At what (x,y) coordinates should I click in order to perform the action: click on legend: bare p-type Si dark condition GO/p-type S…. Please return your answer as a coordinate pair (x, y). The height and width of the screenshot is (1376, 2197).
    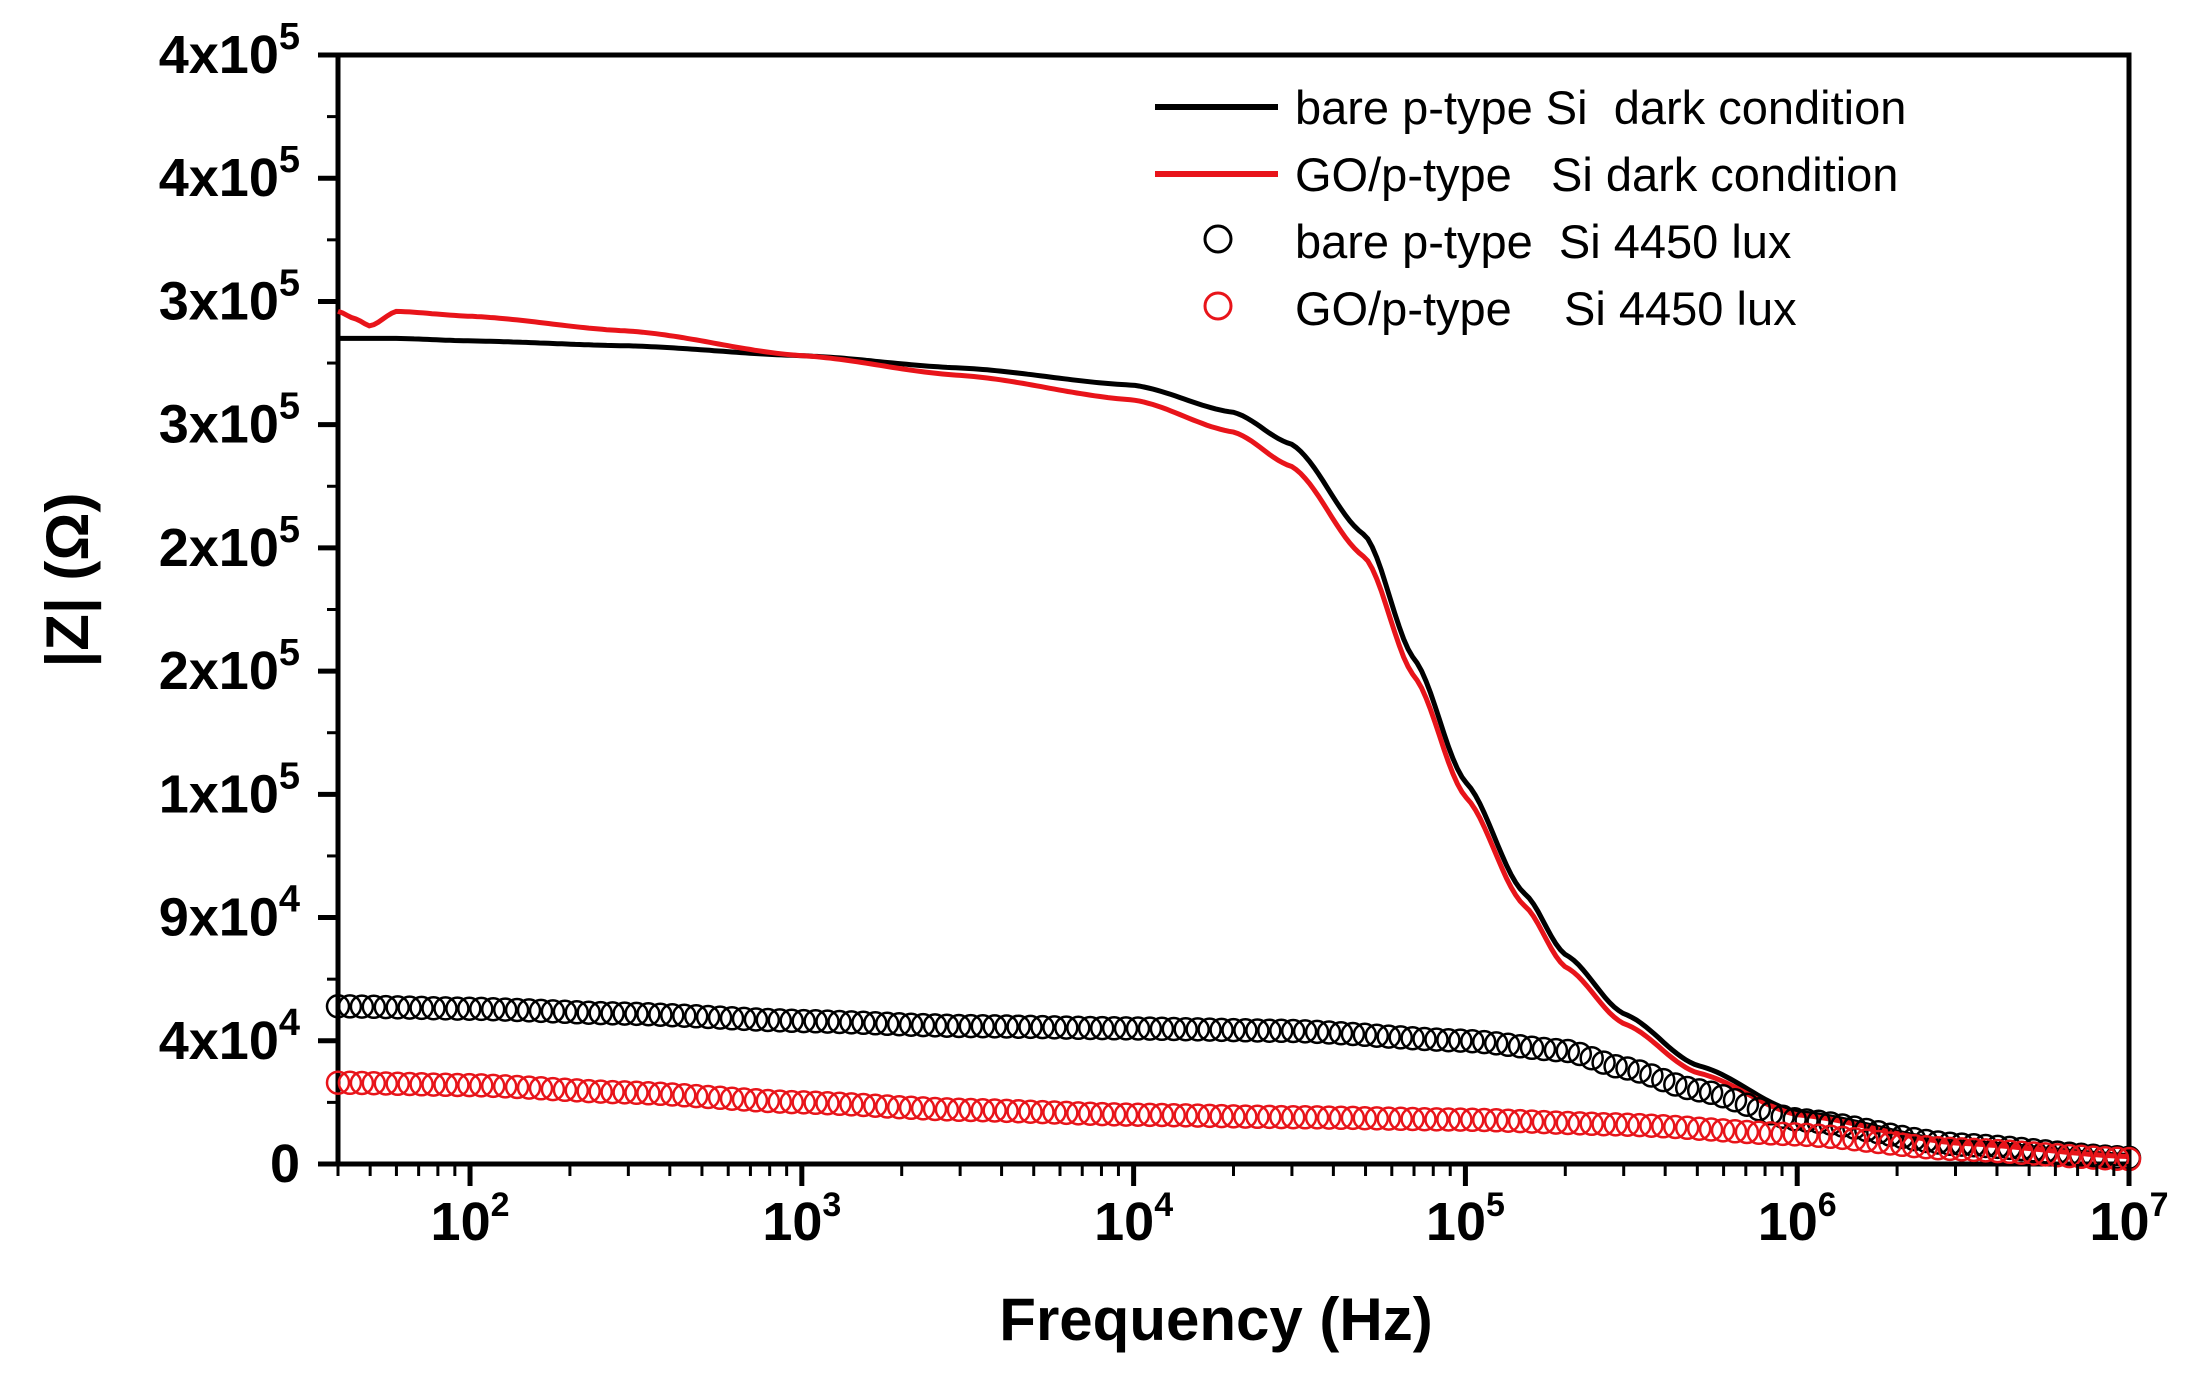
    Looking at the image, I should click on (1530, 208).